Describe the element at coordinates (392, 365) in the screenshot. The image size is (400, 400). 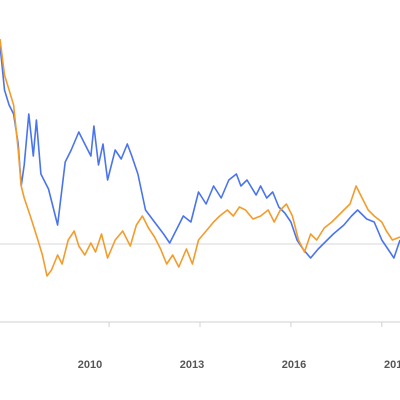
I see `x-tick-label-2019: 2019` at that location.